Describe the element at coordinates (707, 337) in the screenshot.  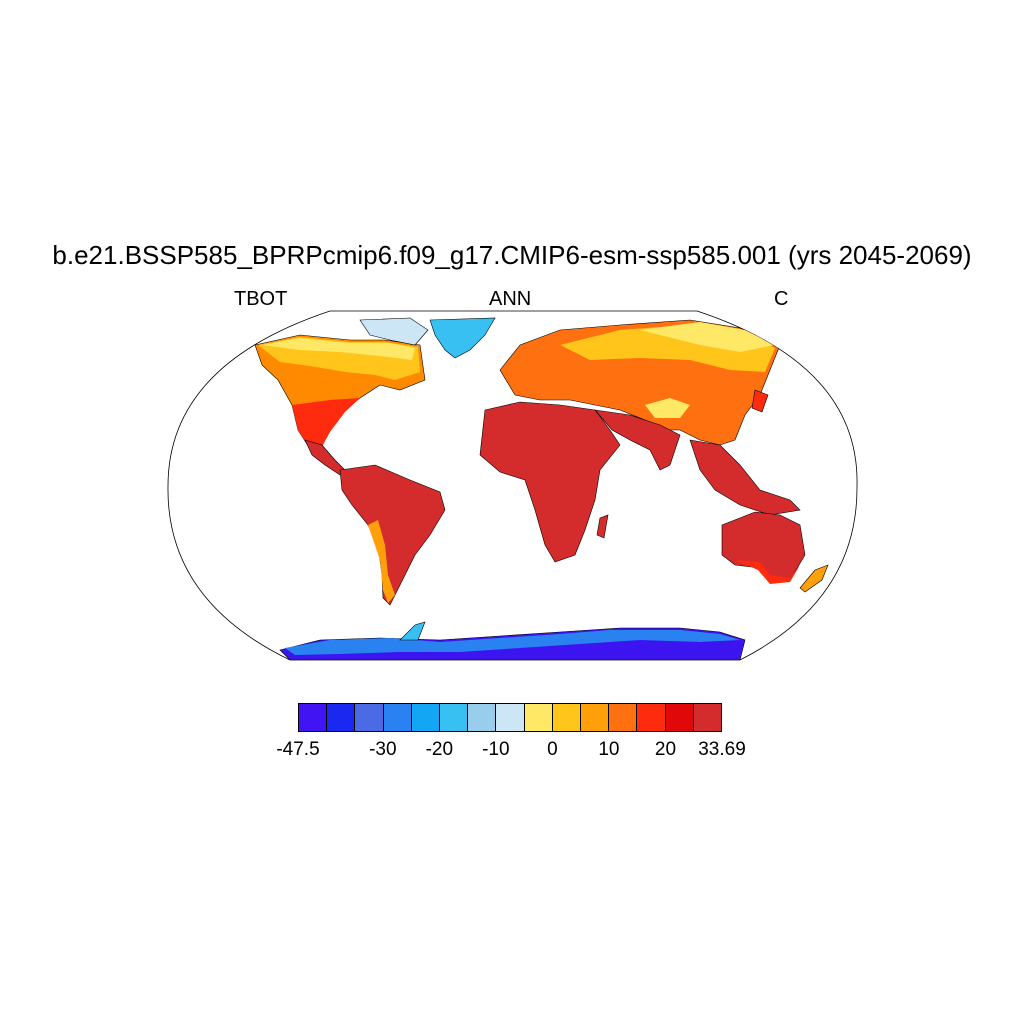
I see `arctic-asia-band` at that location.